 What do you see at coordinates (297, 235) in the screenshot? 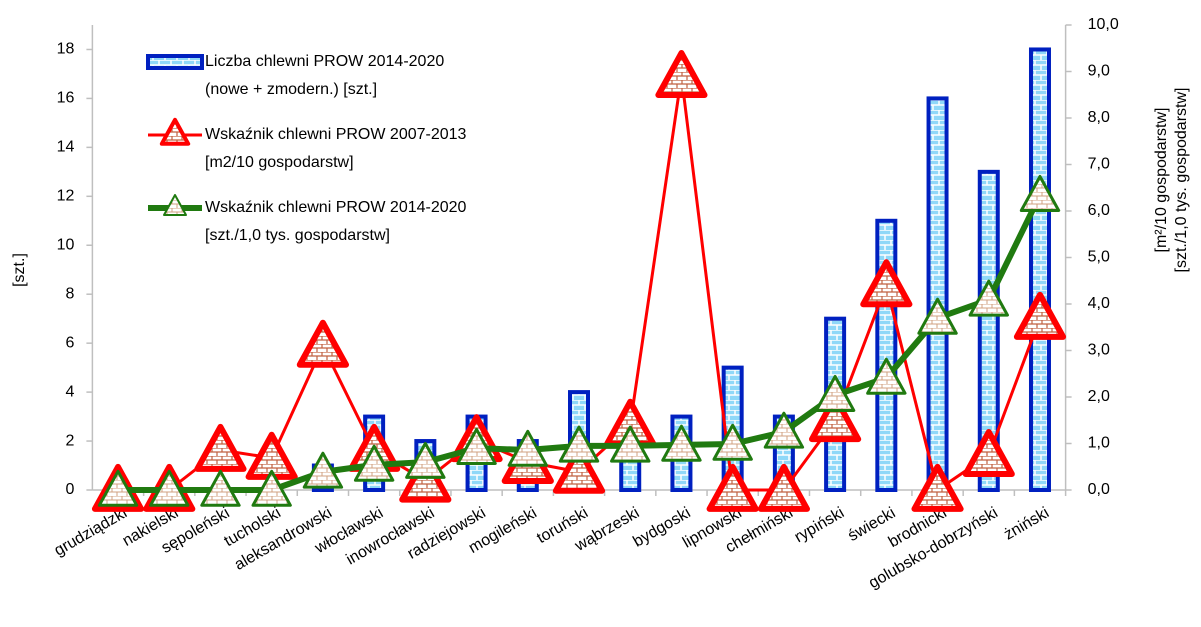
I see `legend-label: [szt./1,0 tys. gospodarstw]` at bounding box center [297, 235].